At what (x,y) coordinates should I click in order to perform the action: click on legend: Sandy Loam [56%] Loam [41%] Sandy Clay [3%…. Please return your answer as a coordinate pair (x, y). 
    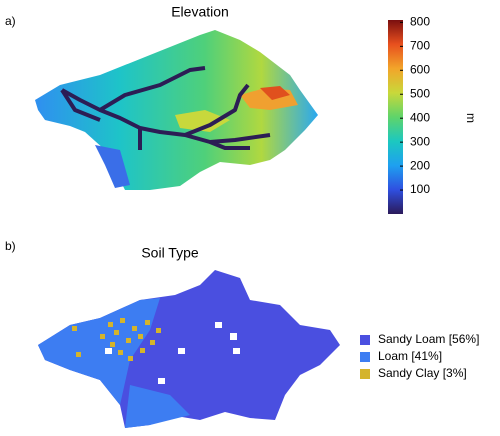
    Looking at the image, I should click on (419, 356).